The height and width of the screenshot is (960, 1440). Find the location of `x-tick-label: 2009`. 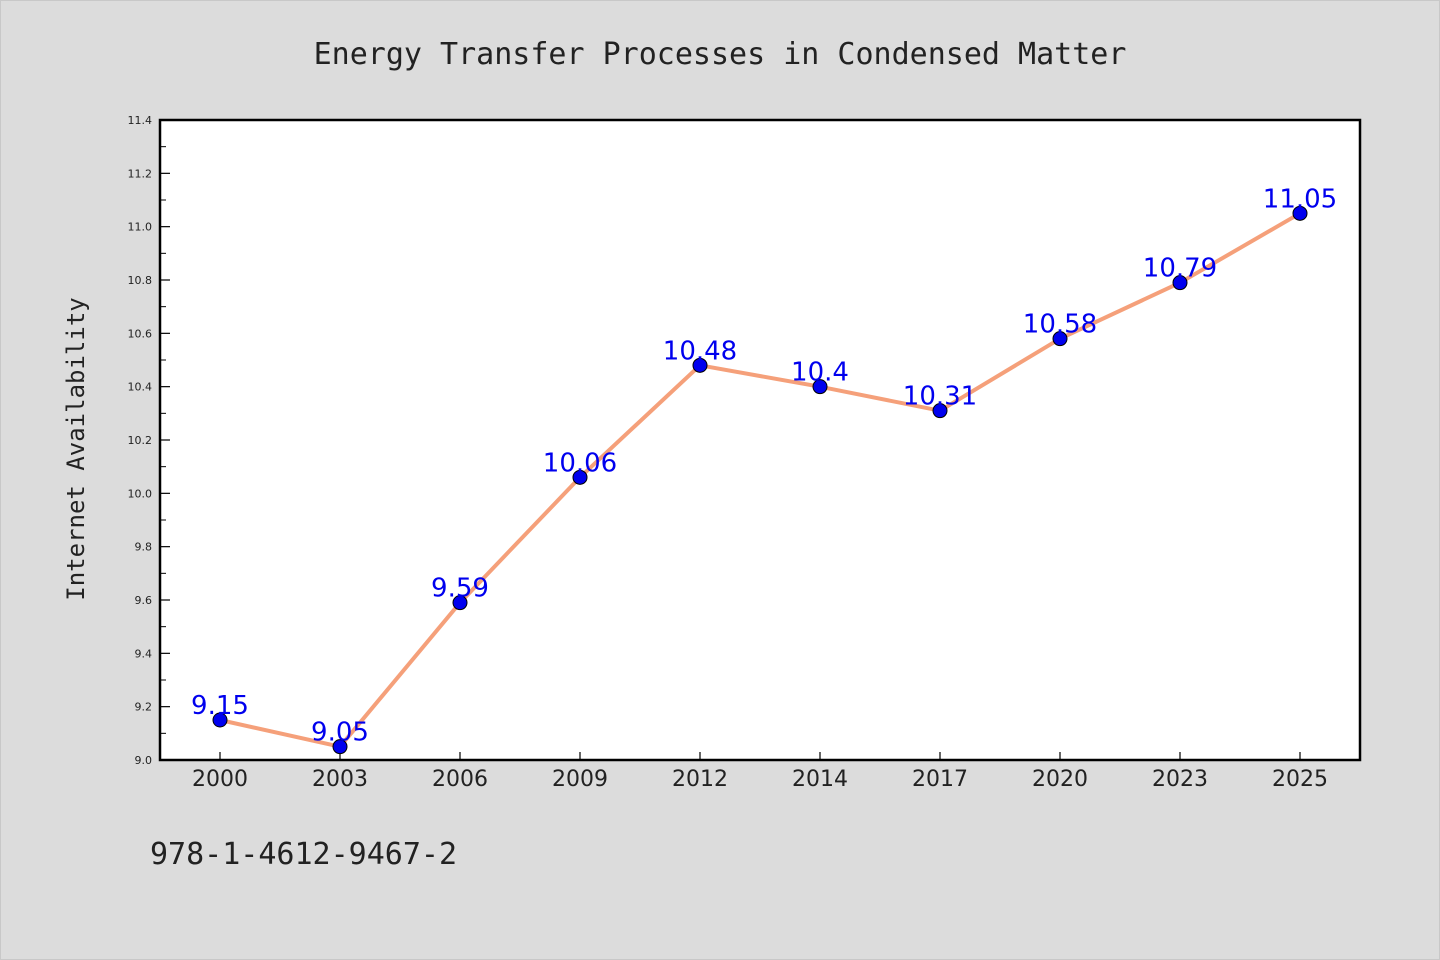

x-tick-label: 2009 is located at coordinates (580, 779).